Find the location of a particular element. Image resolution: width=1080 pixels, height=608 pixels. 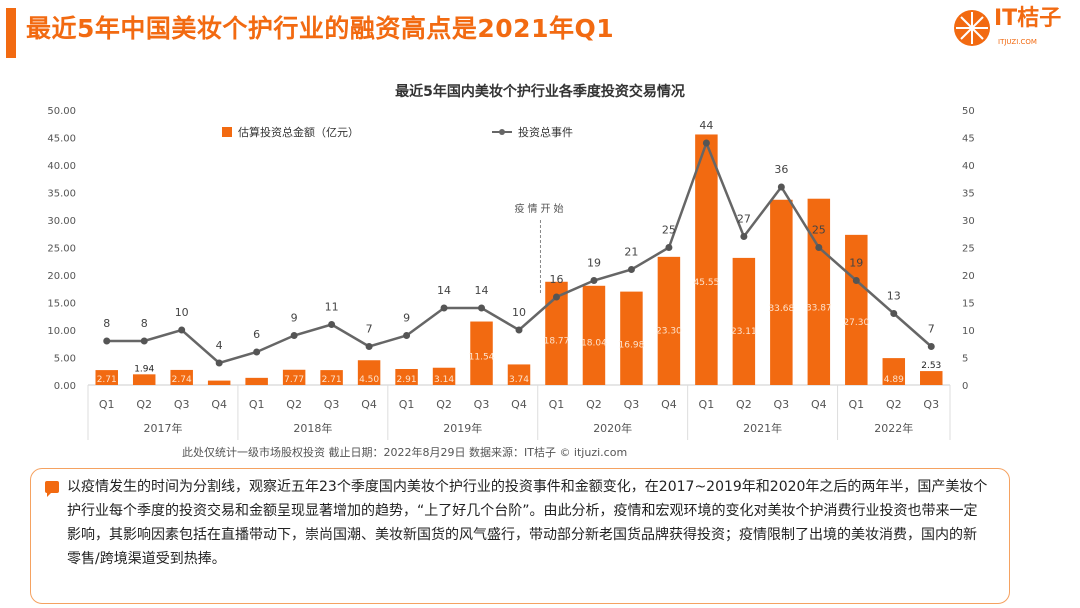

right-axis-tick: 20 is located at coordinates (968, 276).